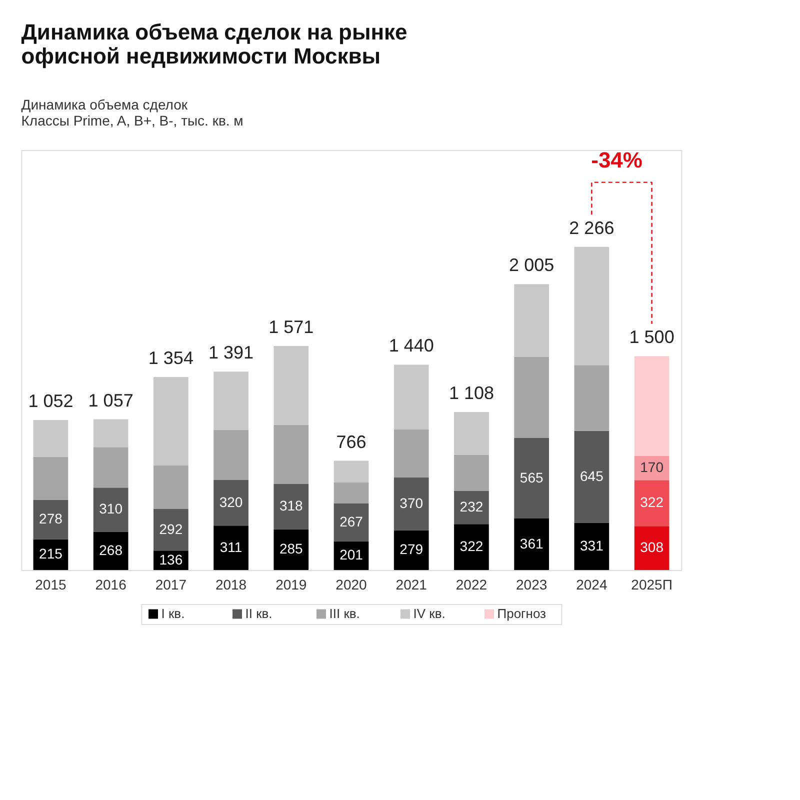  What do you see at coordinates (412, 584) in the screenshot?
I see `x-tick-label: 2021` at bounding box center [412, 584].